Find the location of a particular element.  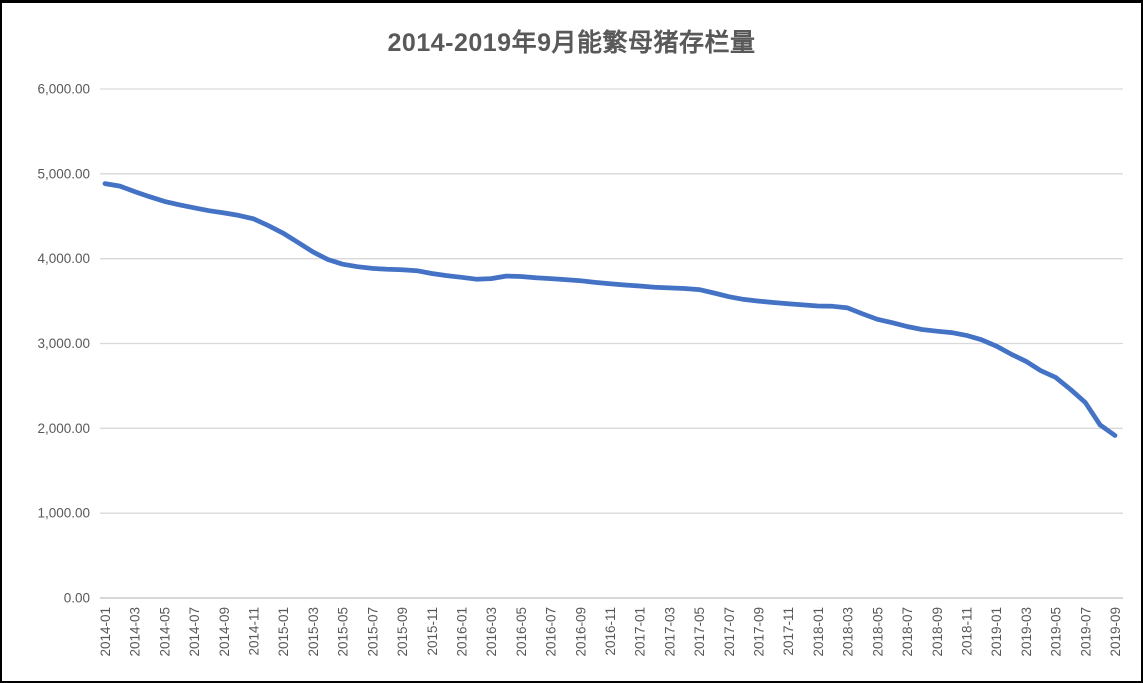

x-axis-tick-label: 2019-05 is located at coordinates (1056, 632).